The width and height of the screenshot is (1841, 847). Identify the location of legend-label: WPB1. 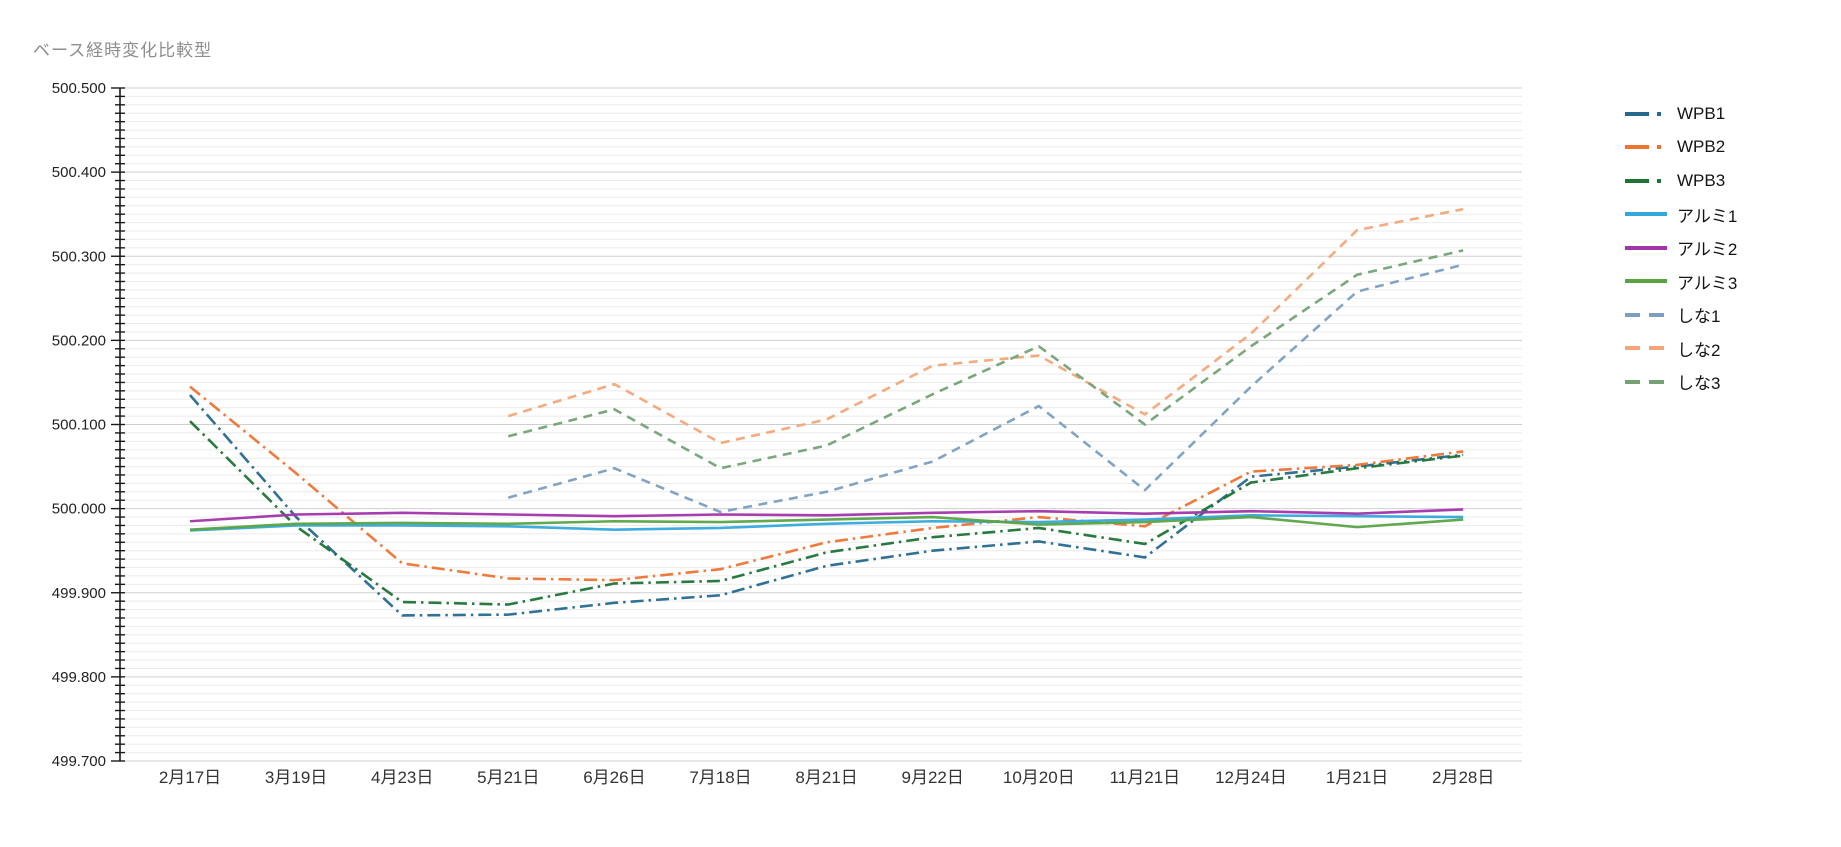
(1701, 113).